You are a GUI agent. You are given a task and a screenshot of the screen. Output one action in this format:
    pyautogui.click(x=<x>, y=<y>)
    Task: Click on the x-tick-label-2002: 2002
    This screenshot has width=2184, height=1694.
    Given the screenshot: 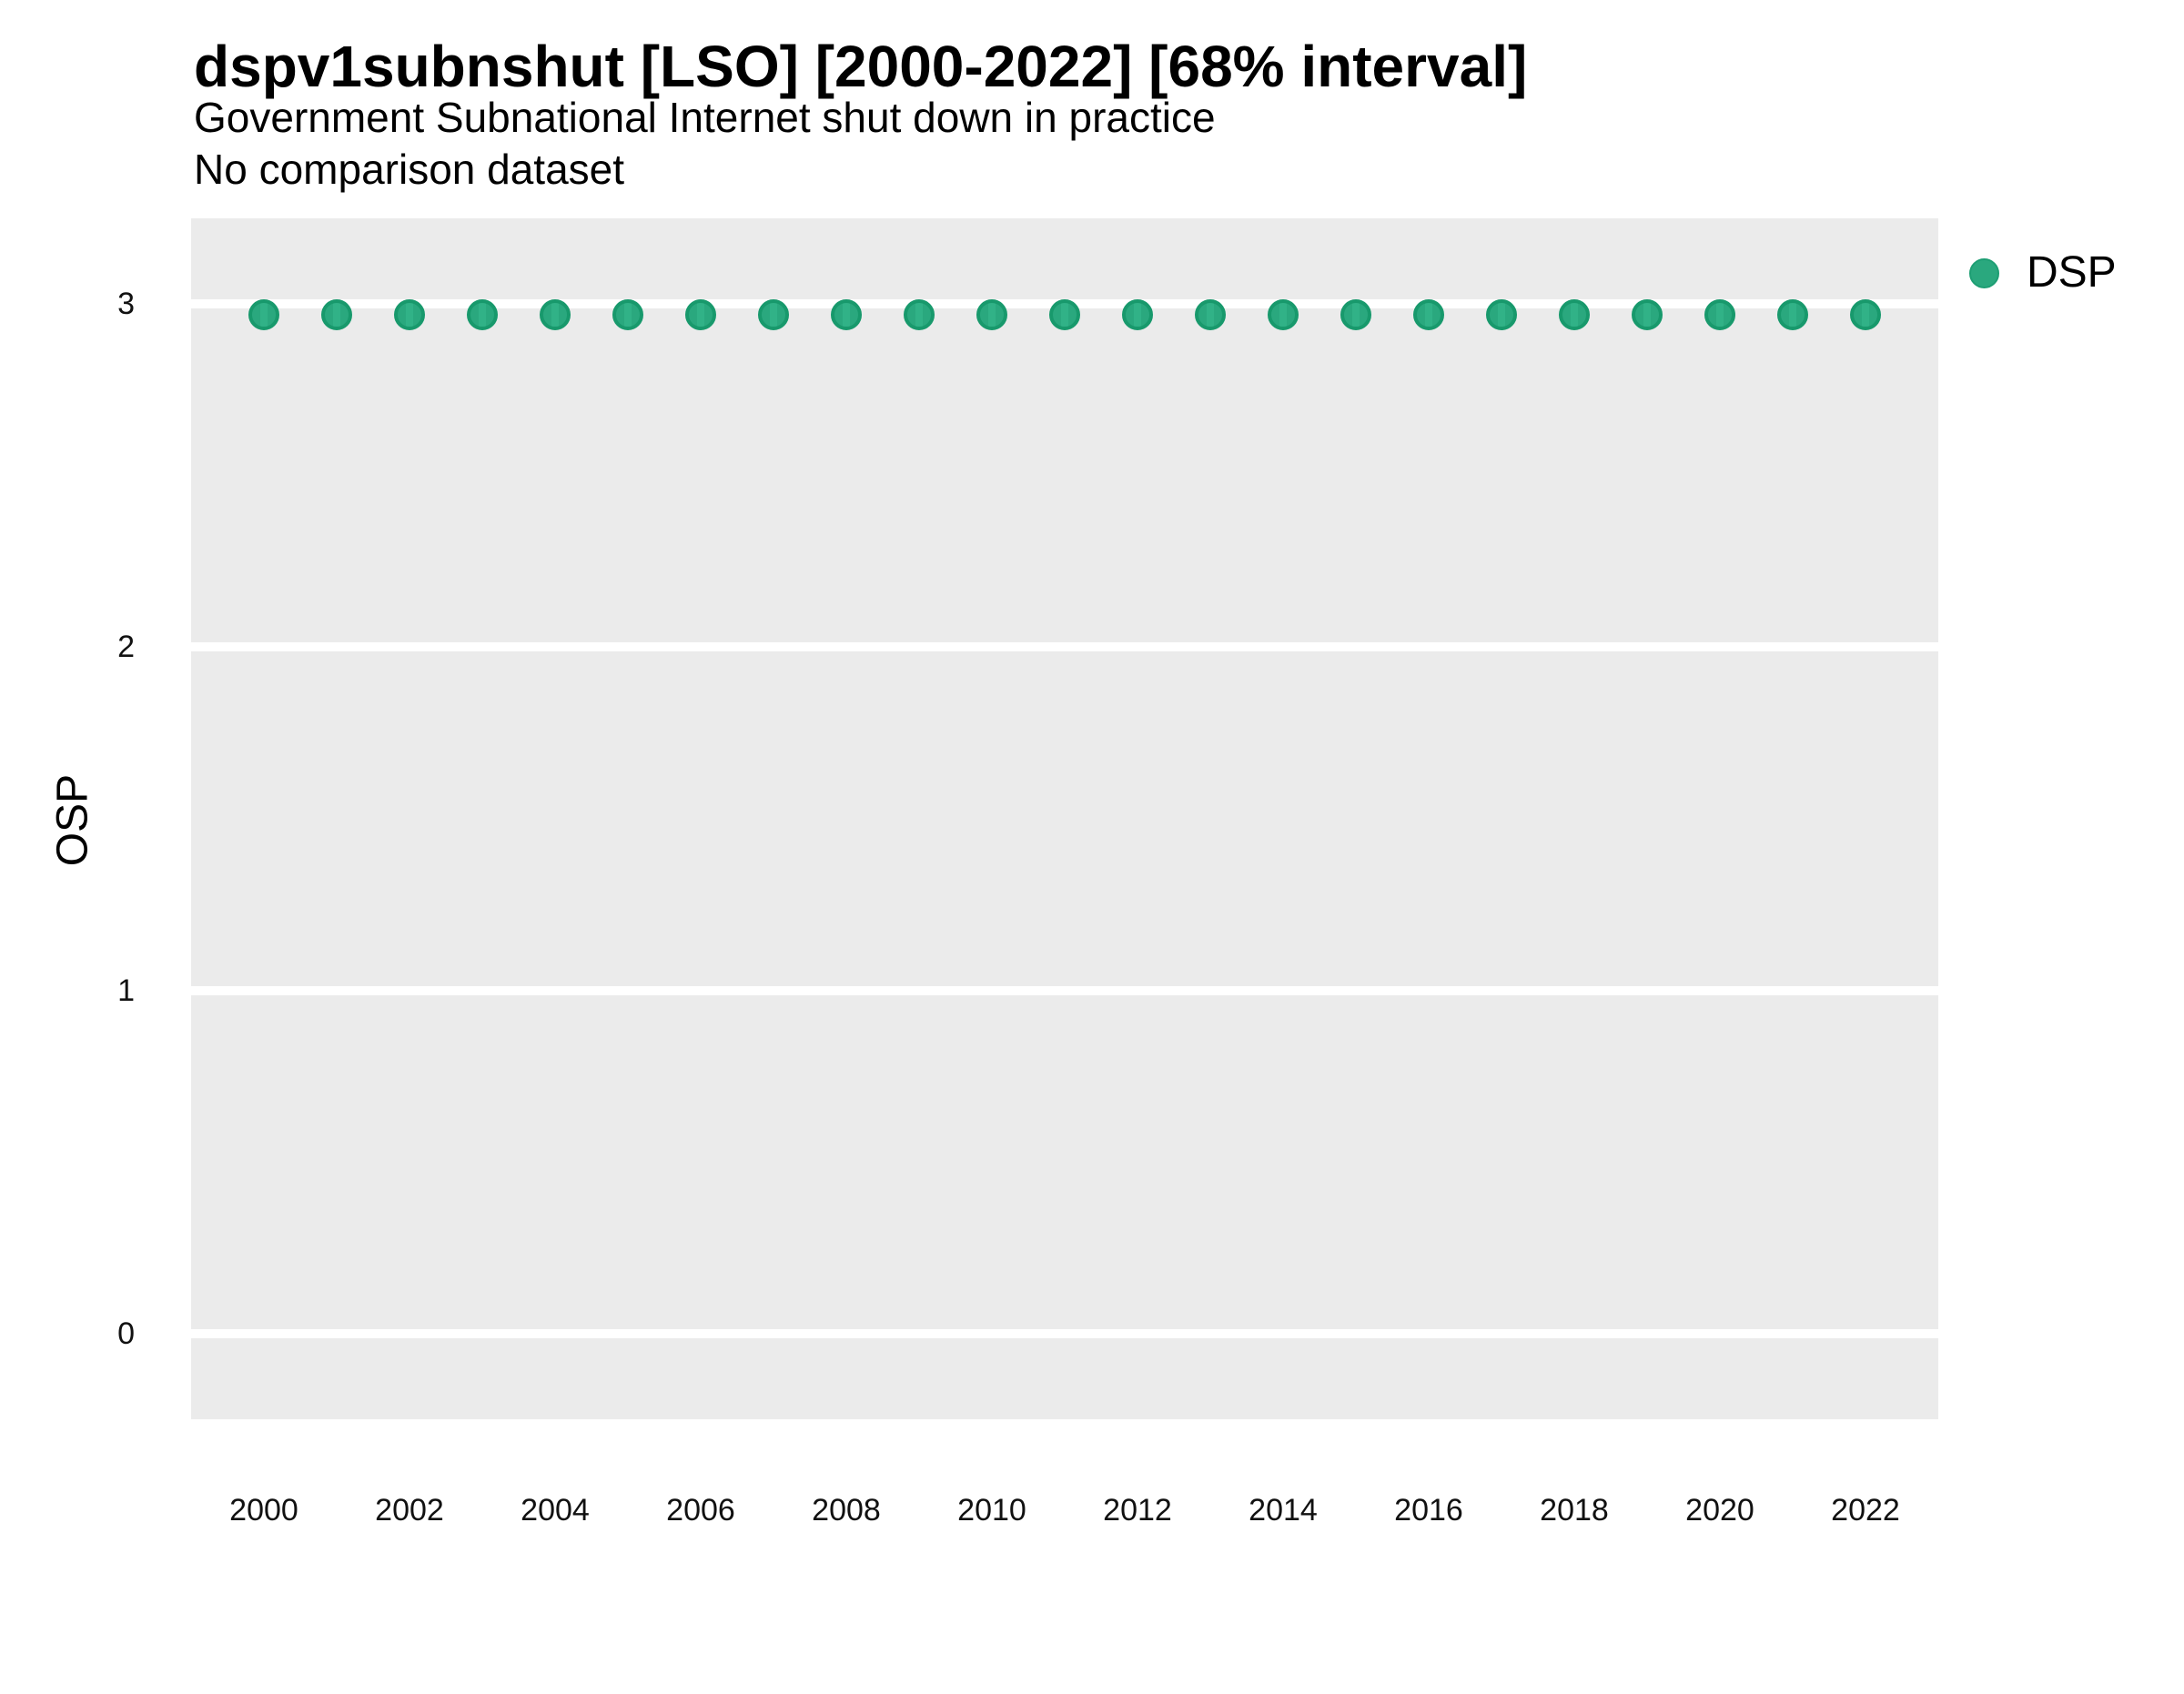 What is the action you would take?
    pyautogui.click(x=410, y=1510)
    